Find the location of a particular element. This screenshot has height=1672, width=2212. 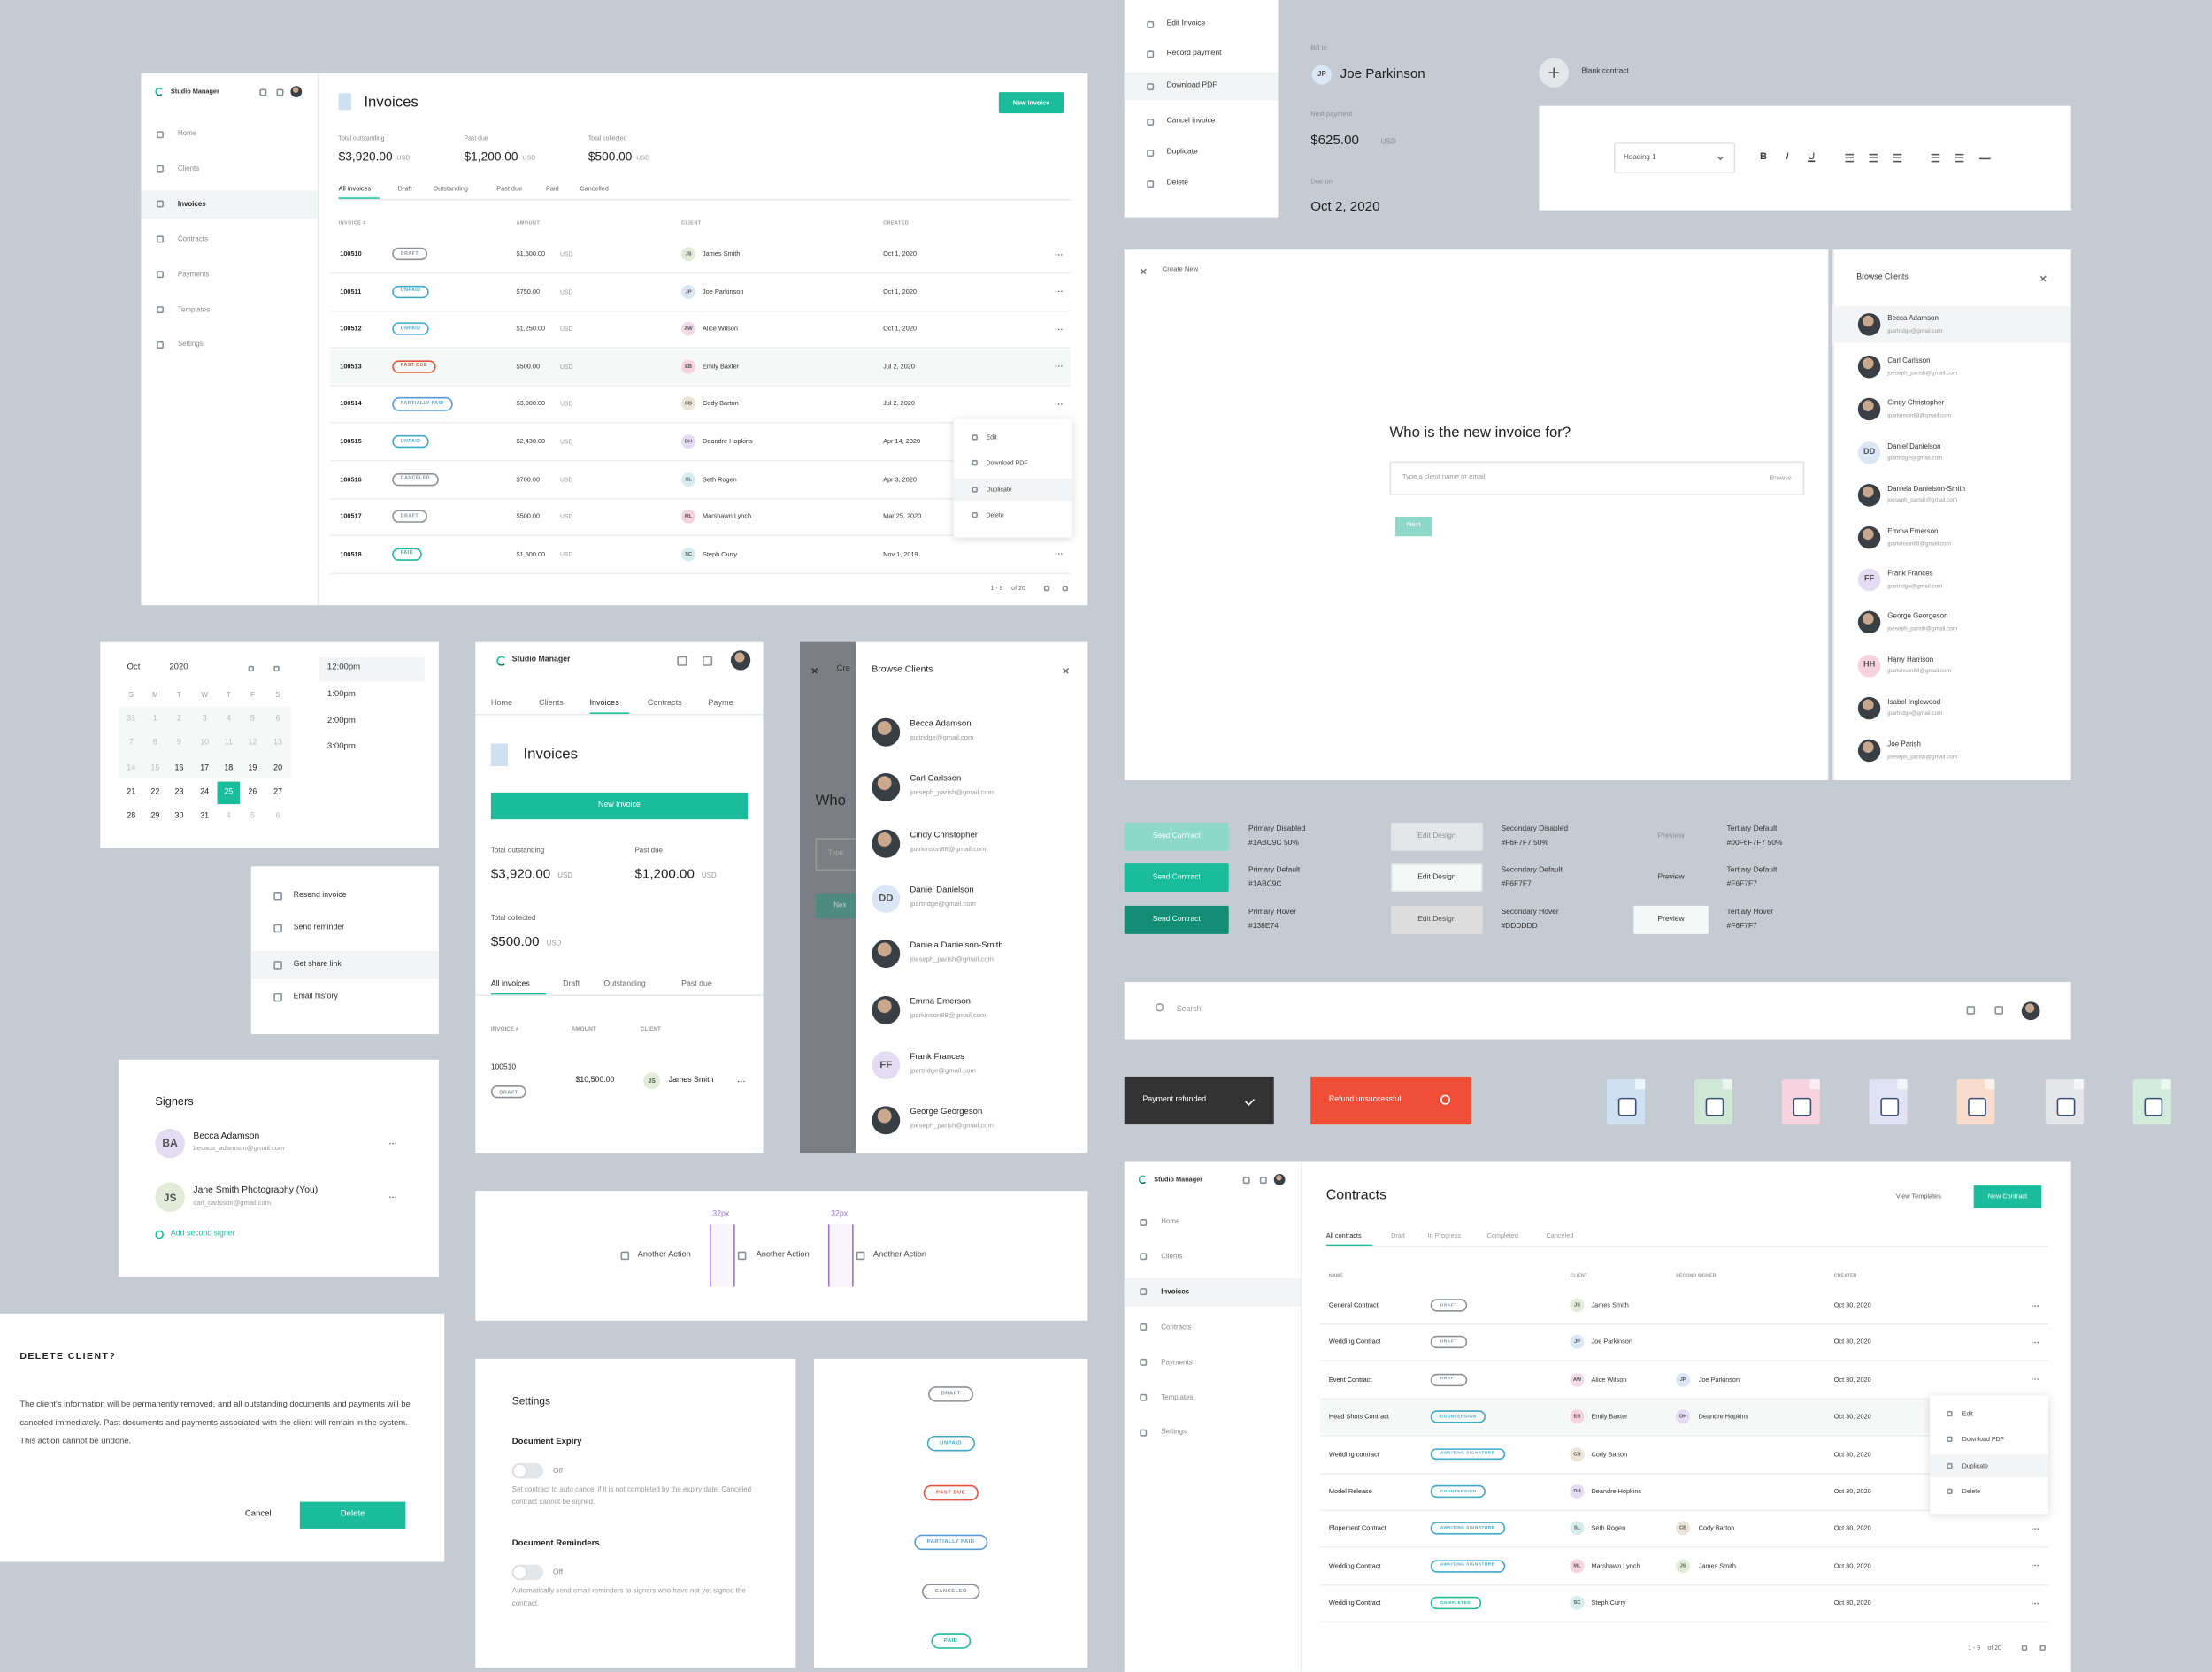

calendar-day: 20 is located at coordinates (278, 767).